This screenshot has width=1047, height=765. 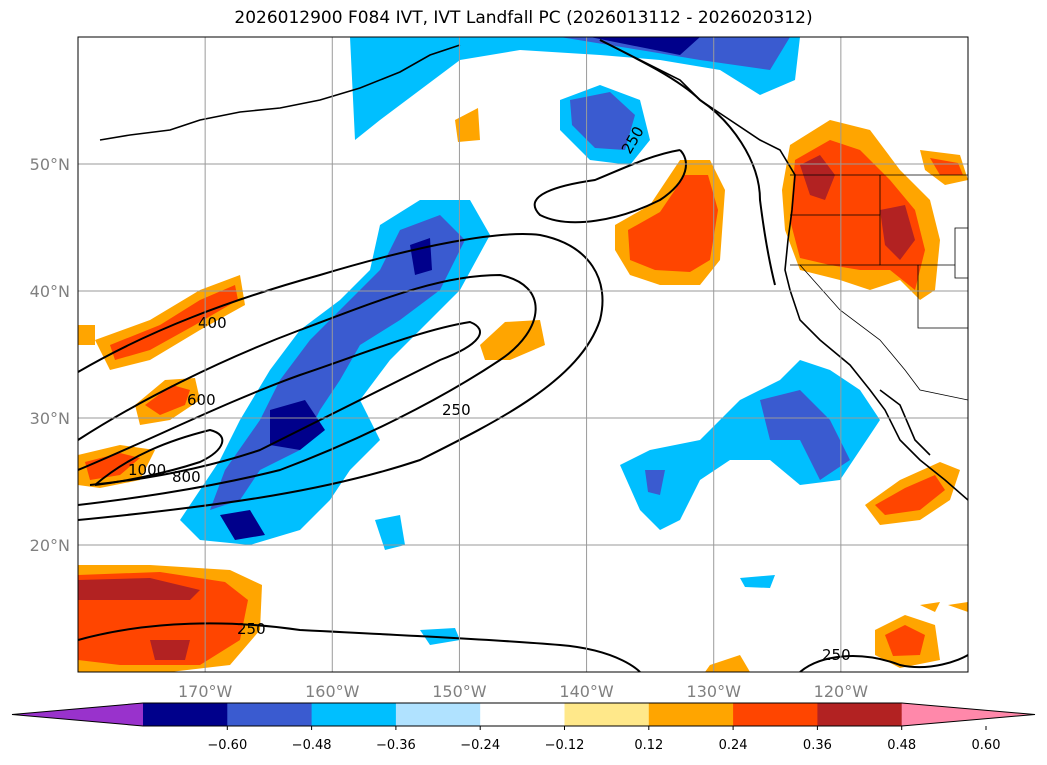 I want to click on latitude-label: 30°N, so click(x=50, y=418).